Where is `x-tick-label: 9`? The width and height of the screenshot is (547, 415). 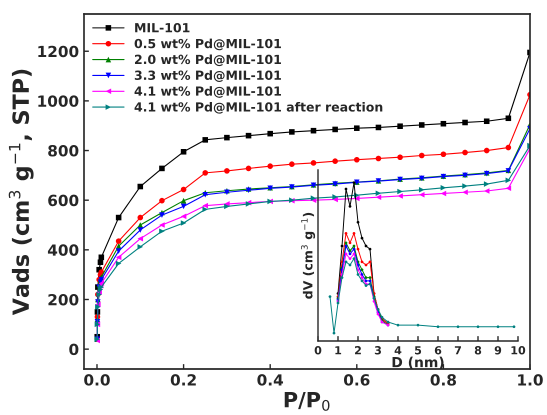
x-tick-label: 9 is located at coordinates (498, 350).